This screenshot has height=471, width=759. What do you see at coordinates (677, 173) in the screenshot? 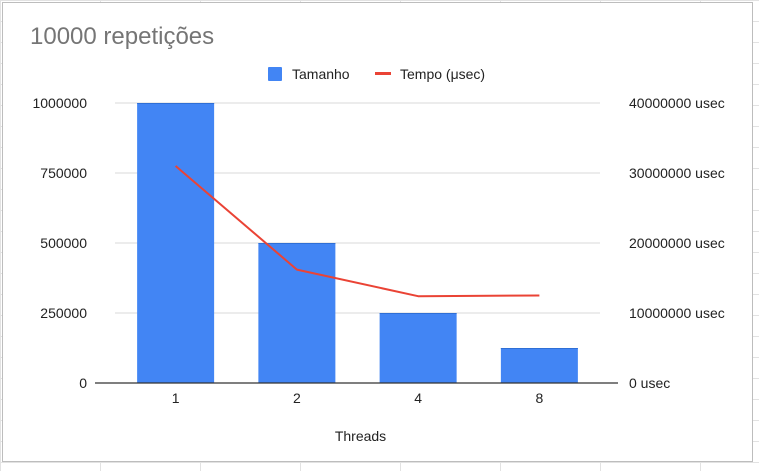
I see `y-tick-label-right: 30000000 usec` at bounding box center [677, 173].